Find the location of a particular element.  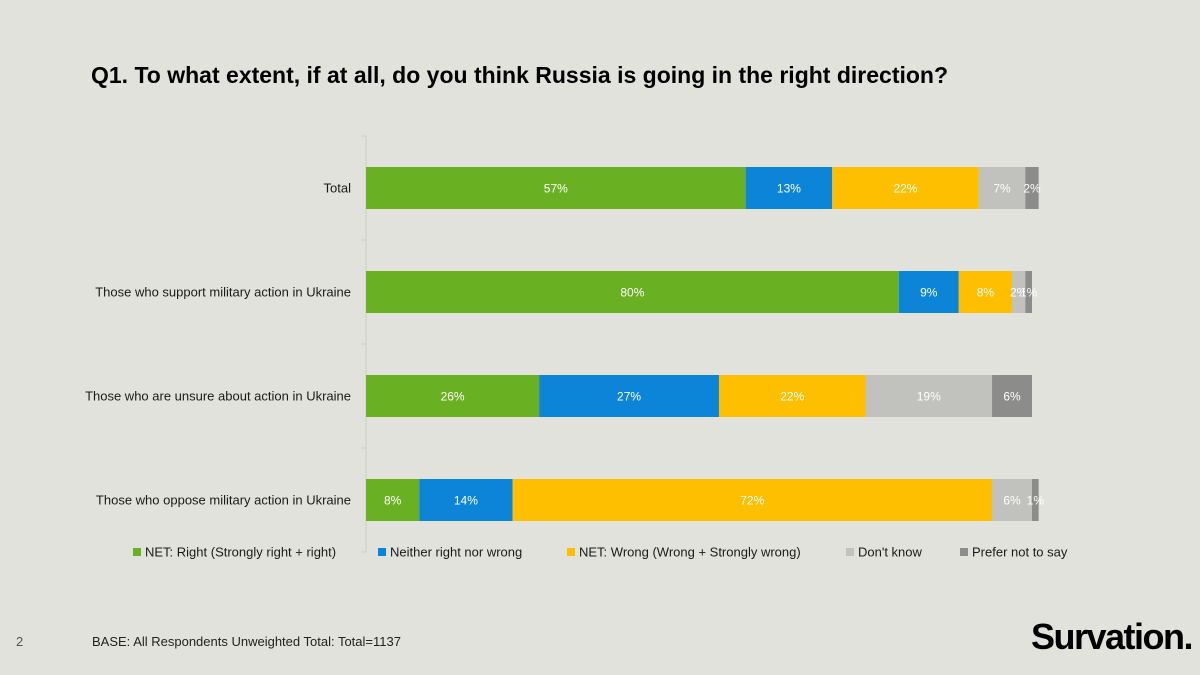

data-label: 14% is located at coordinates (466, 501).